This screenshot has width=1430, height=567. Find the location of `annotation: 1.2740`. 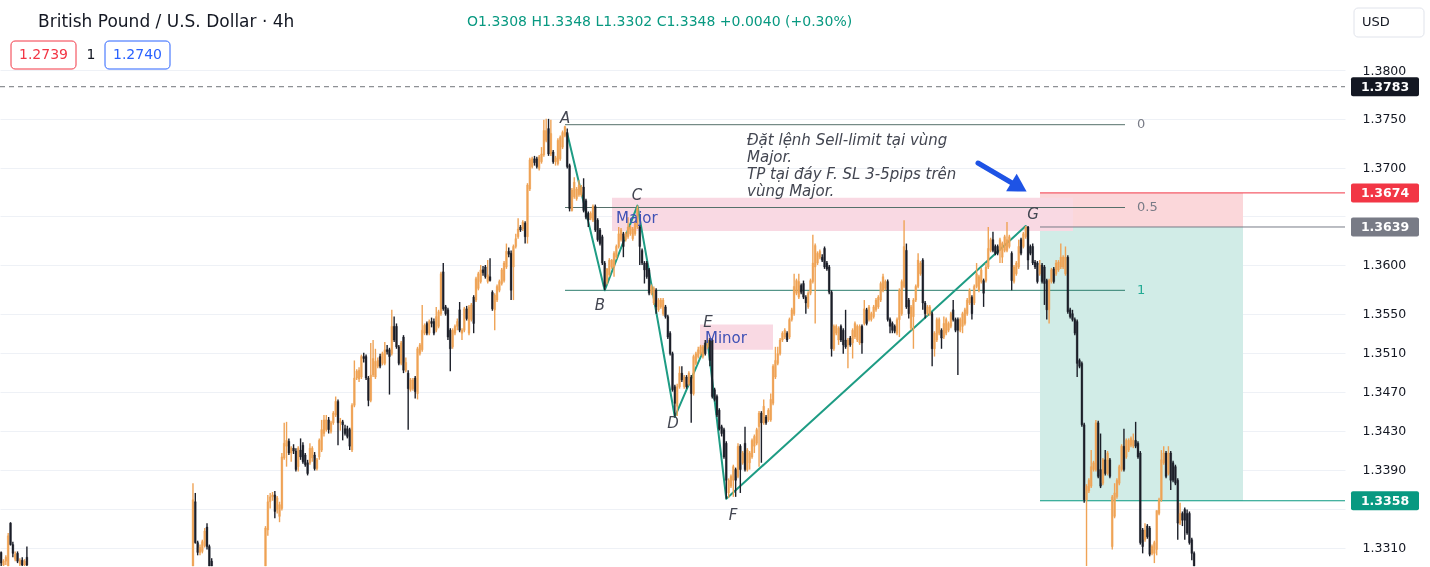

annotation: 1.2740 is located at coordinates (137, 54).